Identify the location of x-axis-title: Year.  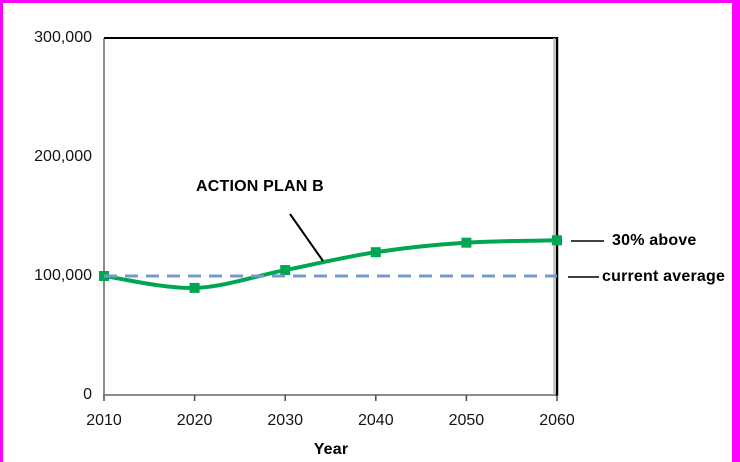
(331, 449).